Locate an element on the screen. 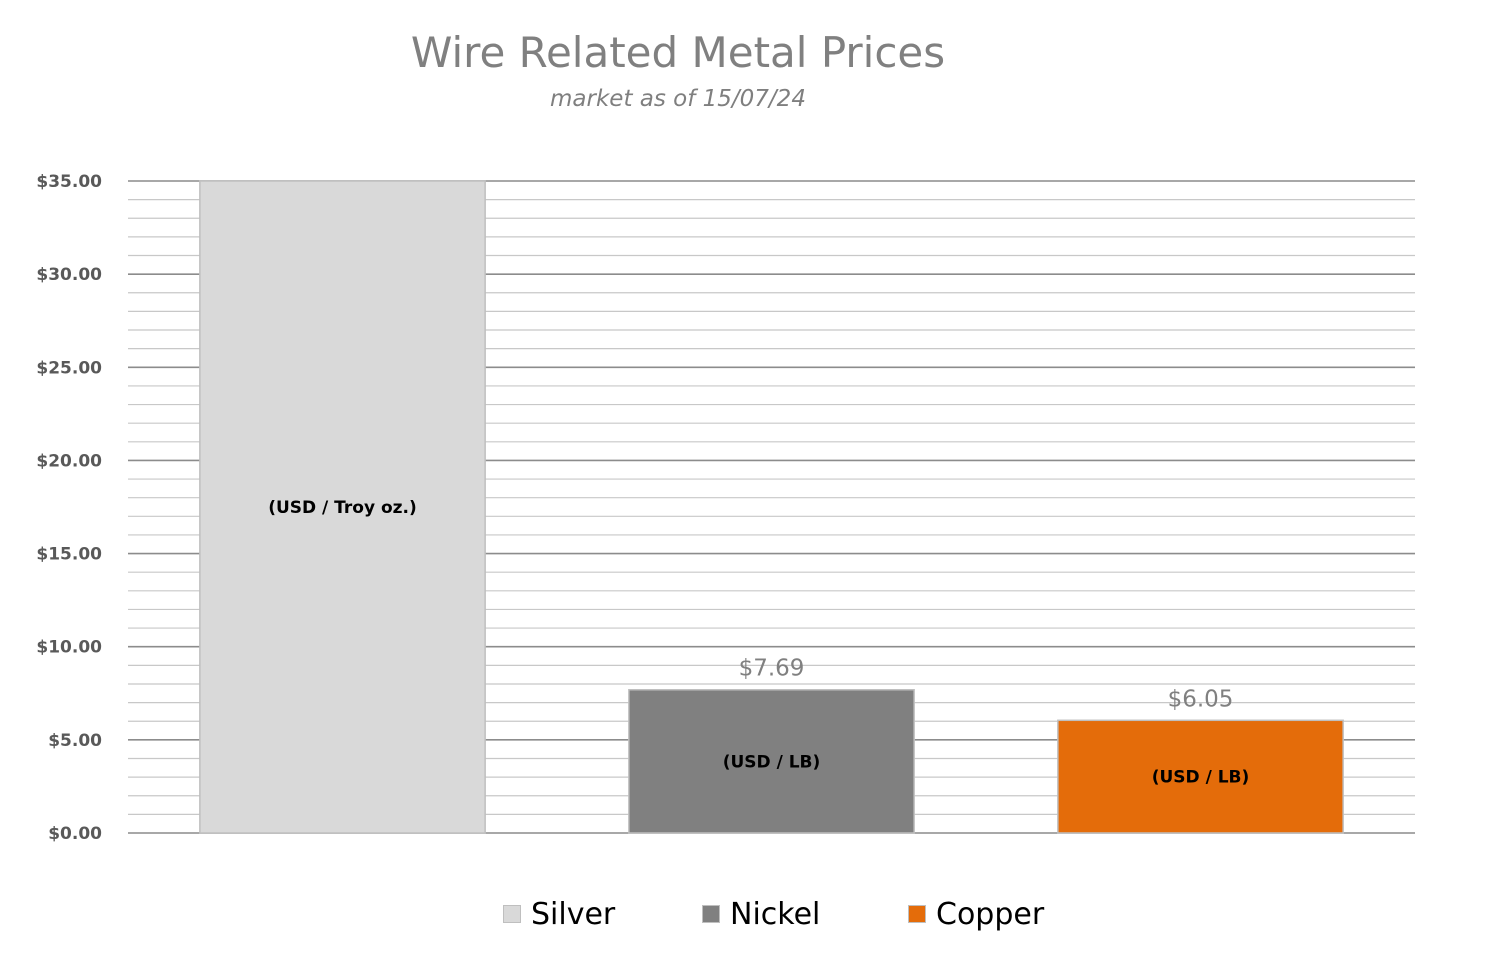 Image resolution: width=1486 pixels, height=954 pixels. y-tick-label: $25.00 is located at coordinates (69, 368).